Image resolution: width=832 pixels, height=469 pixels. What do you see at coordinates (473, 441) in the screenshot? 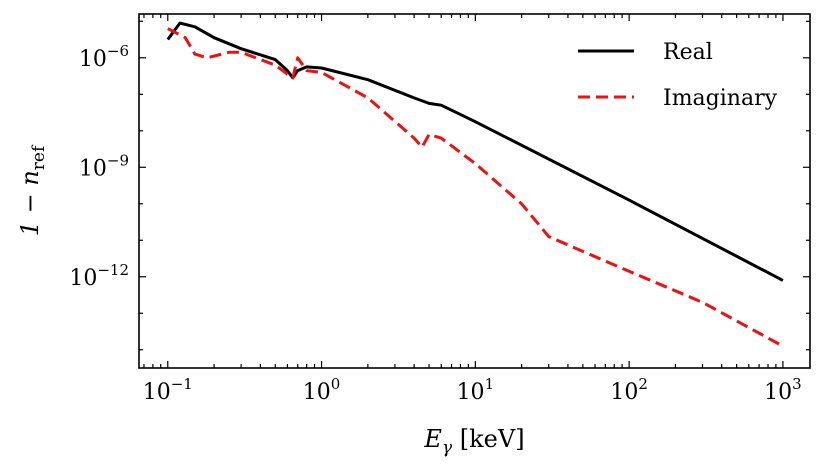
I see `x-axis-label: Eγ [keV]` at bounding box center [473, 441].